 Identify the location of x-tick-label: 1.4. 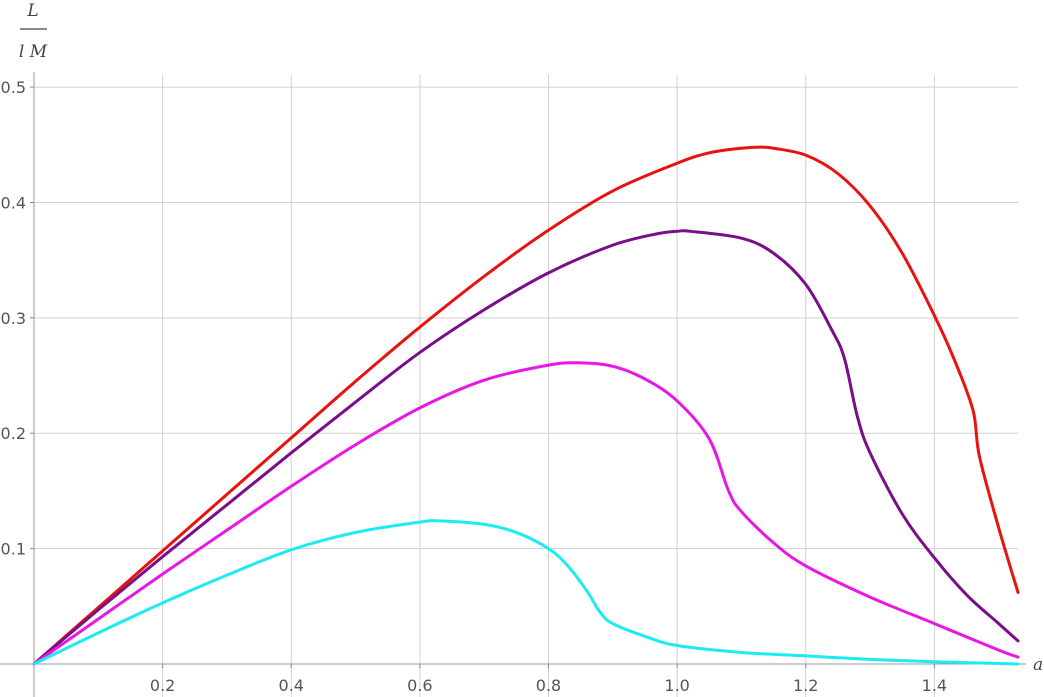
(934, 685).